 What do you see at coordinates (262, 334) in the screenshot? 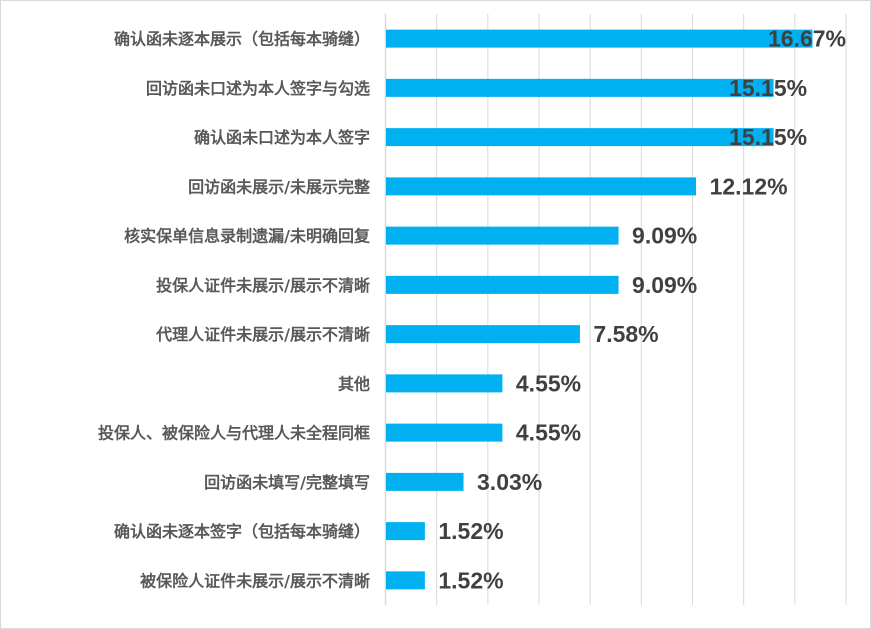
I see `category-label: 代理人证件未展示/展示不清晰` at bounding box center [262, 334].